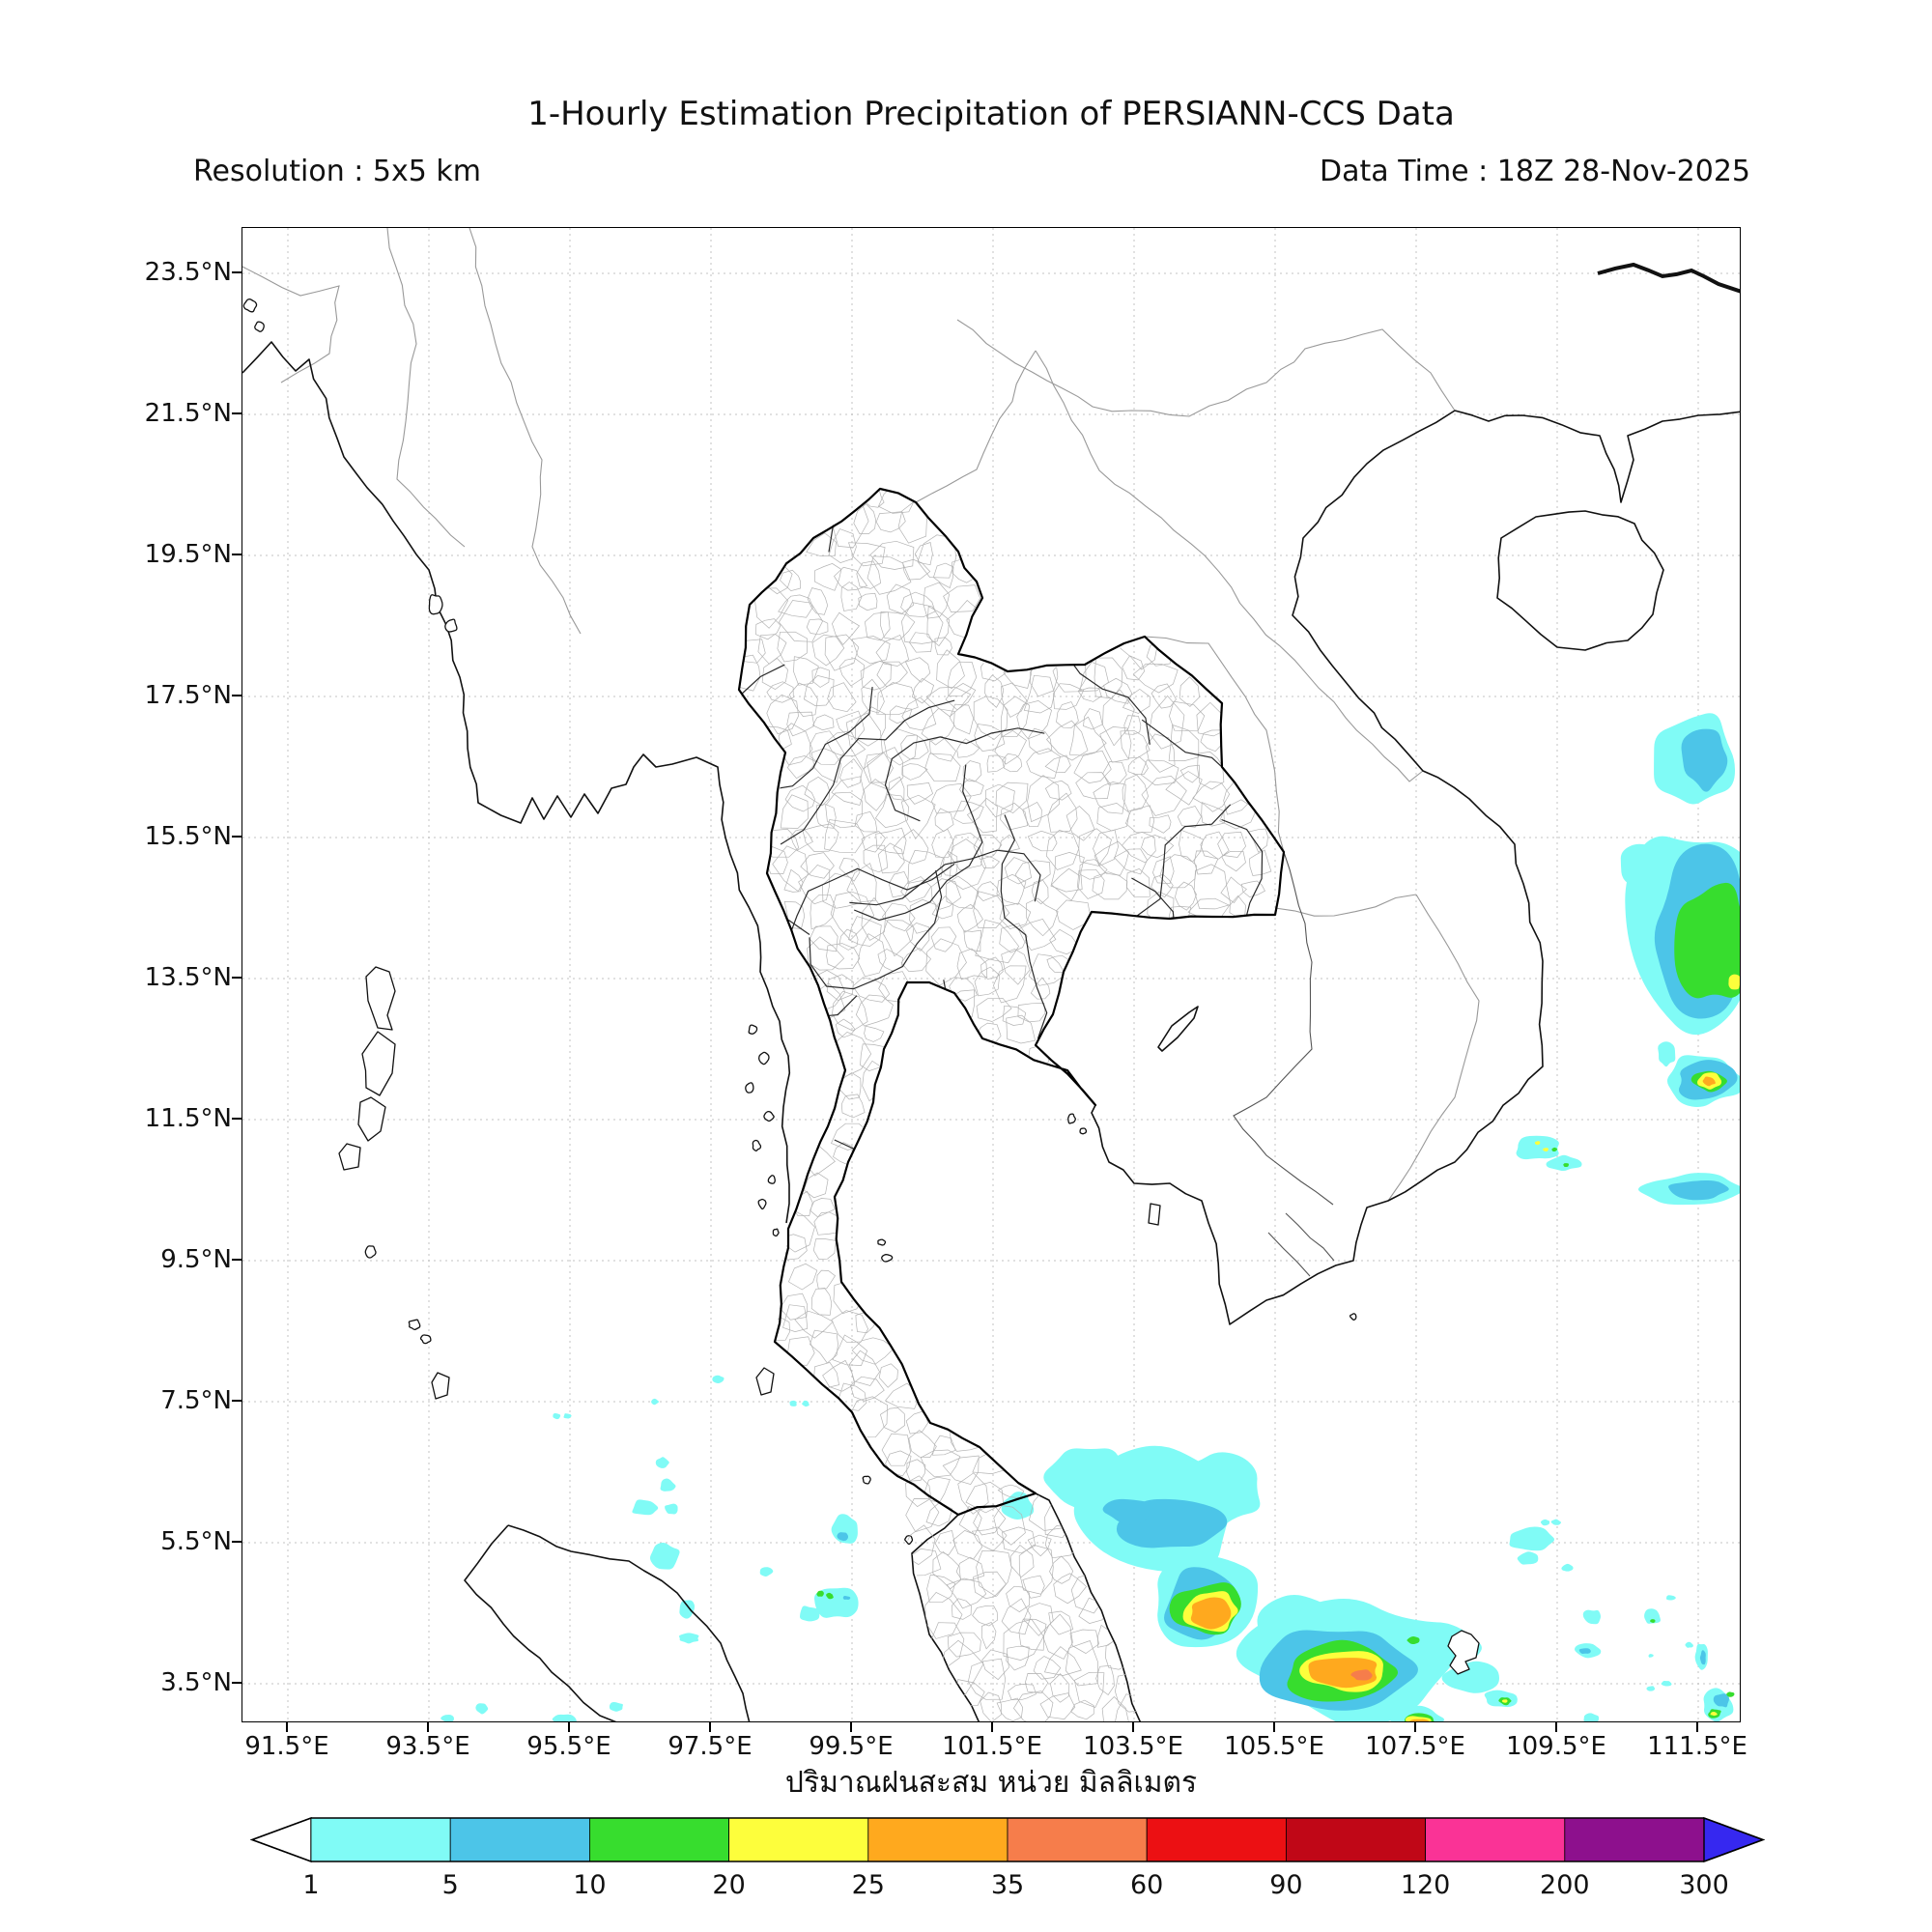  Describe the element at coordinates (991, 1783) in the screenshot. I see `unit-caption: ปริมาณฝนสะสม หน่วย มิลลิเมตร` at that location.